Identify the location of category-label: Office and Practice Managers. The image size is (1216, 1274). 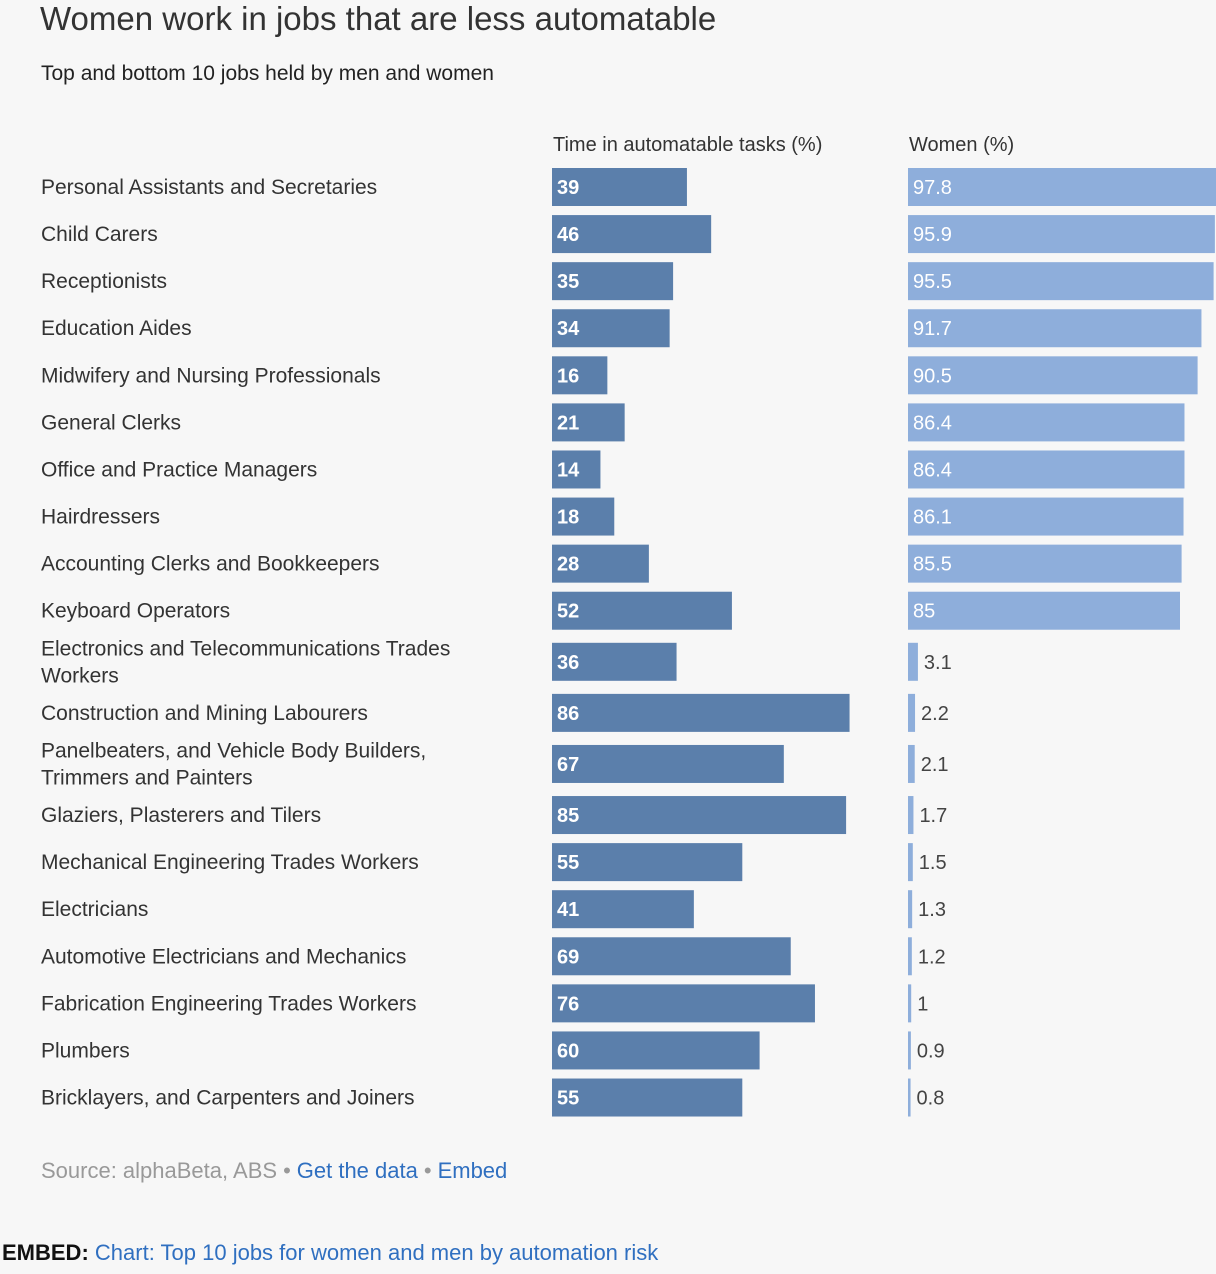
(179, 469).